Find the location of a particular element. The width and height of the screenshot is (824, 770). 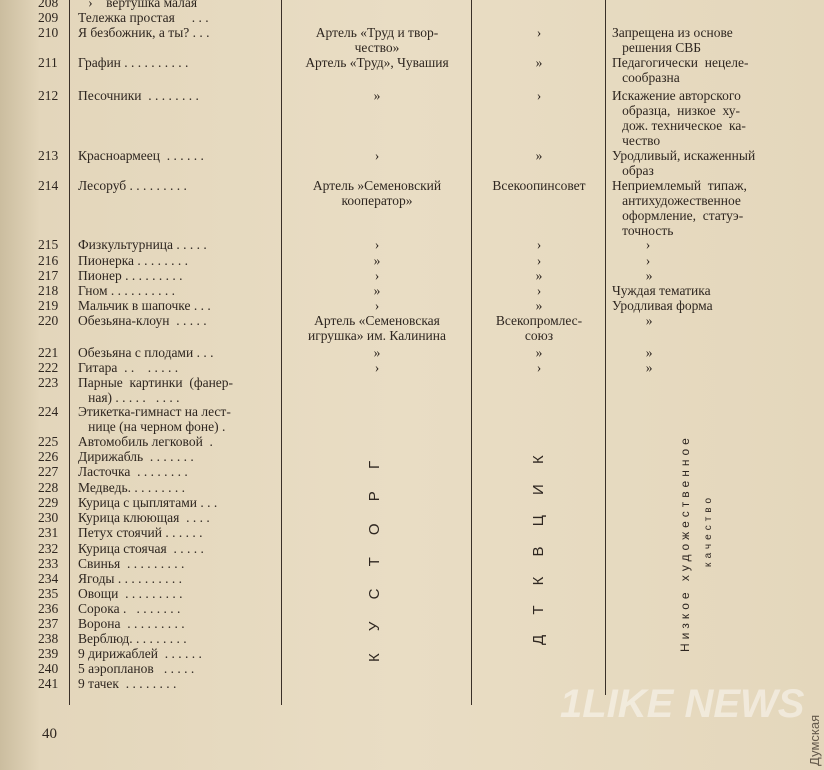

column-divider-maker is located at coordinates (471, 352).